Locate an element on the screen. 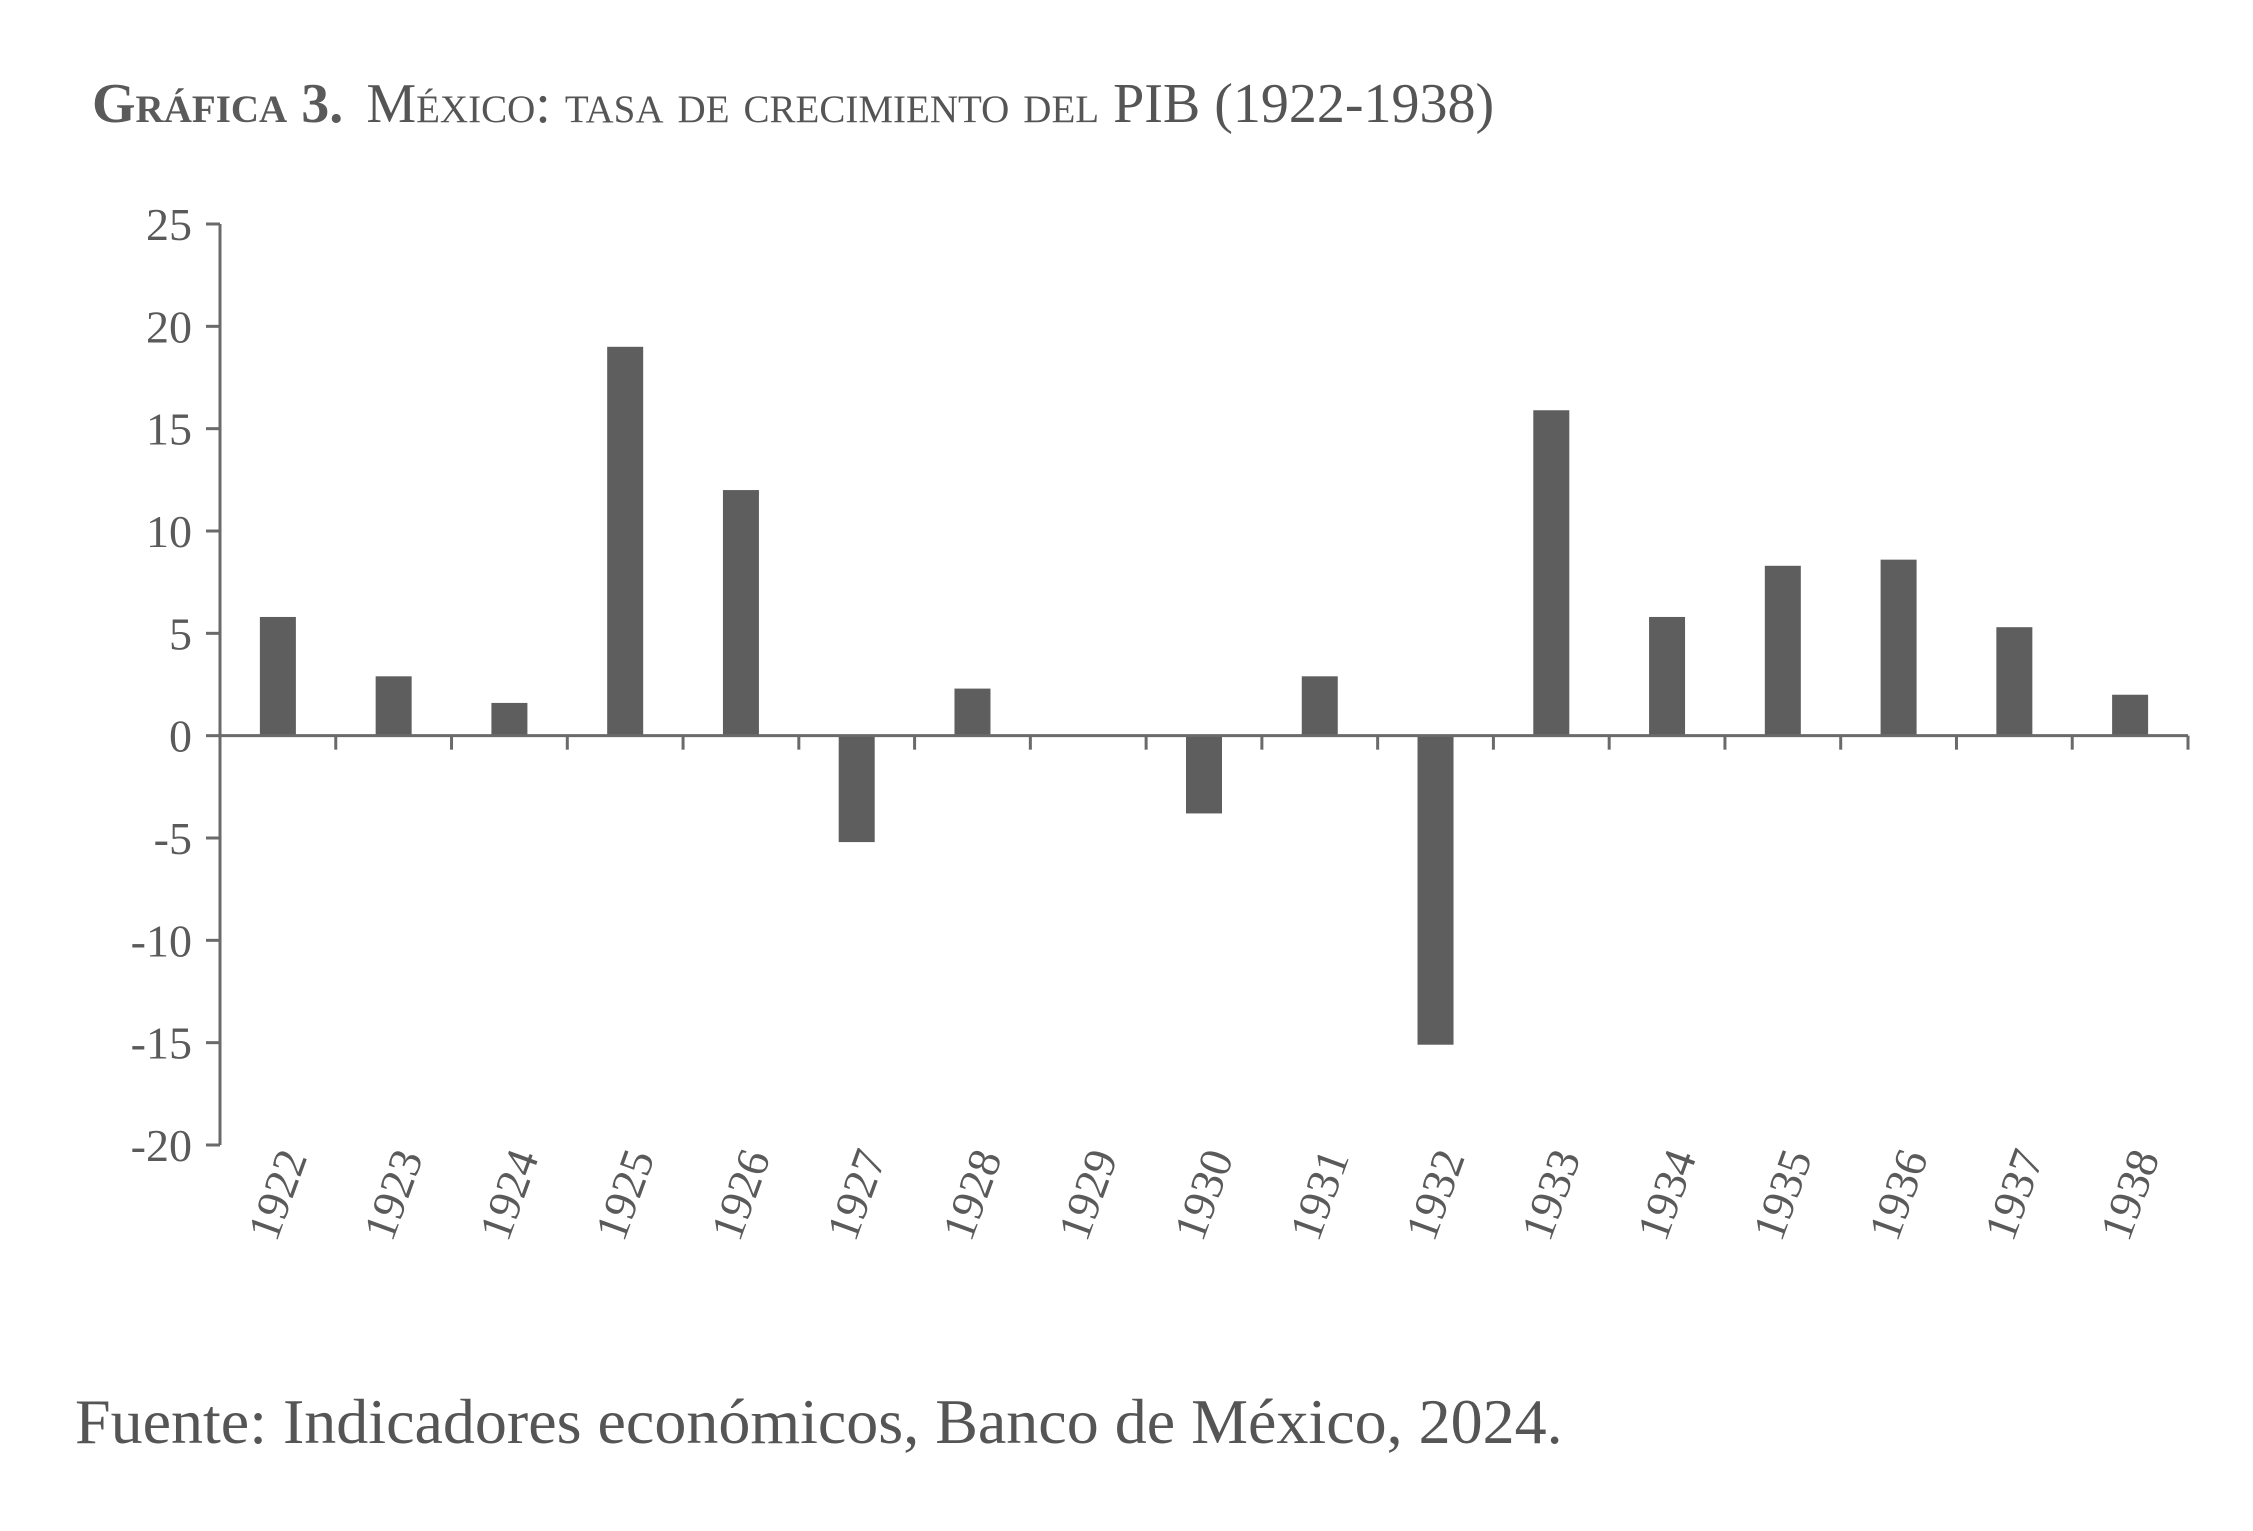 This screenshot has width=2253, height=1531. x-tick-label: 1928 is located at coordinates (971, 1195).